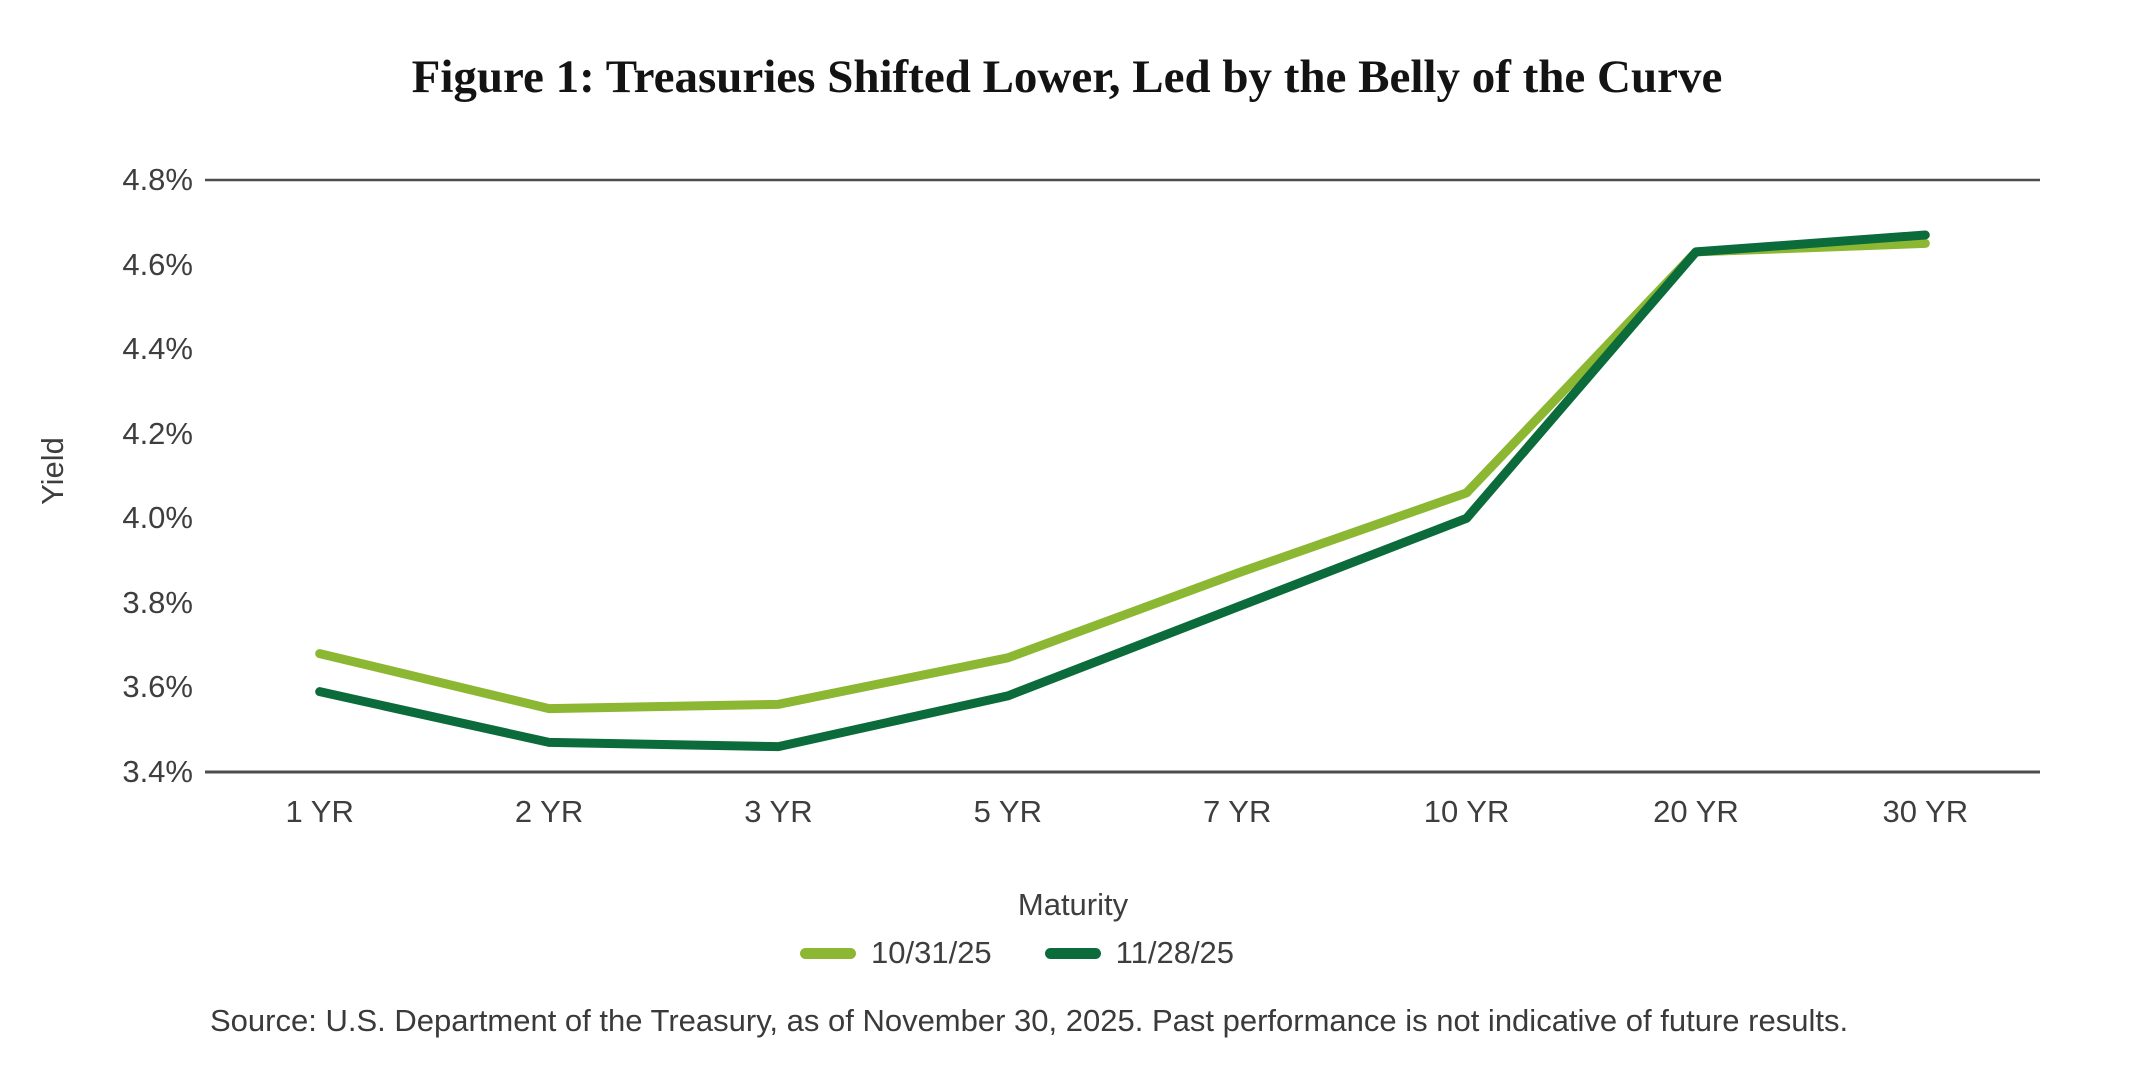 The height and width of the screenshot is (1067, 2134). Describe the element at coordinates (1696, 811) in the screenshot. I see `x-tick-label: 20 YR` at that location.